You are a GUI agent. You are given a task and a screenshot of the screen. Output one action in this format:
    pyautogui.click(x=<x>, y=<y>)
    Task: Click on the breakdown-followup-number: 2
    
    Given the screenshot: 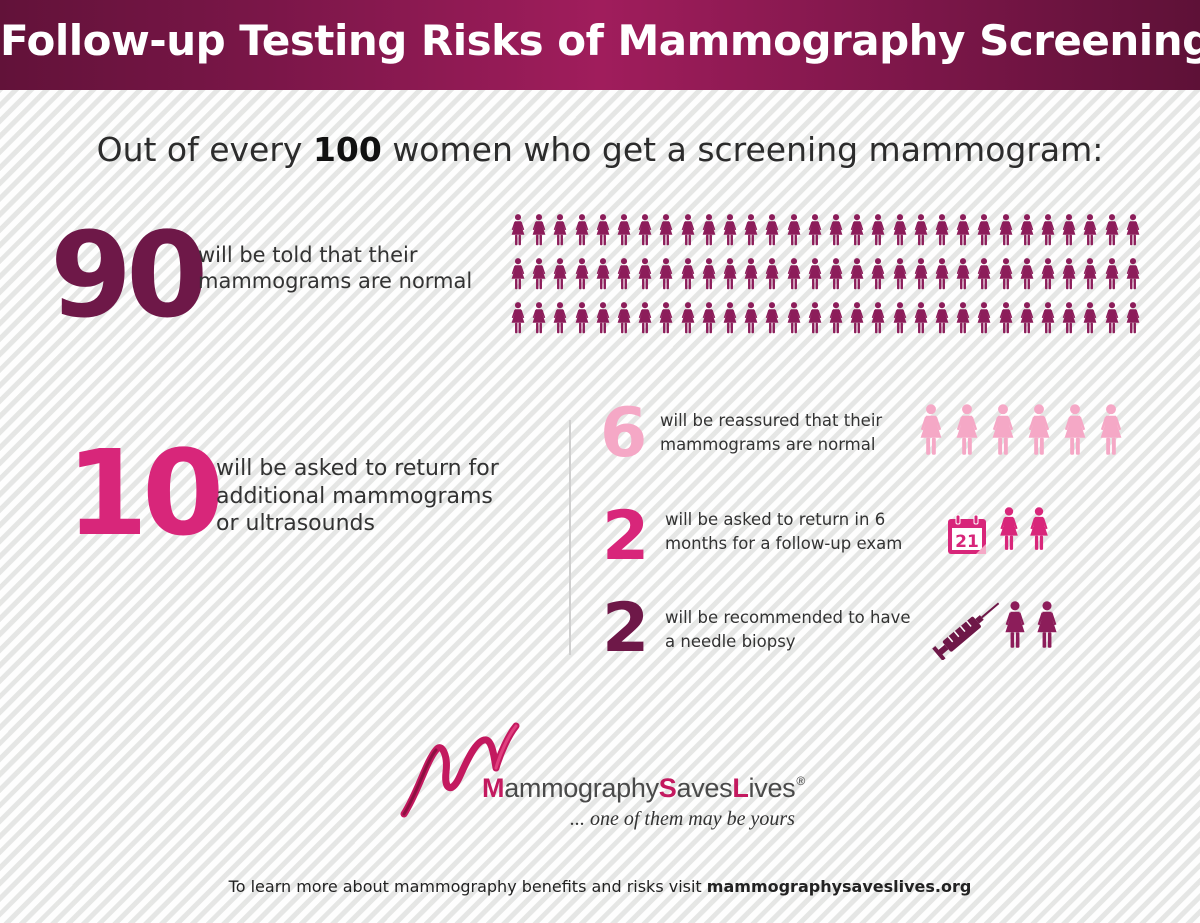 What is the action you would take?
    pyautogui.click(x=626, y=536)
    